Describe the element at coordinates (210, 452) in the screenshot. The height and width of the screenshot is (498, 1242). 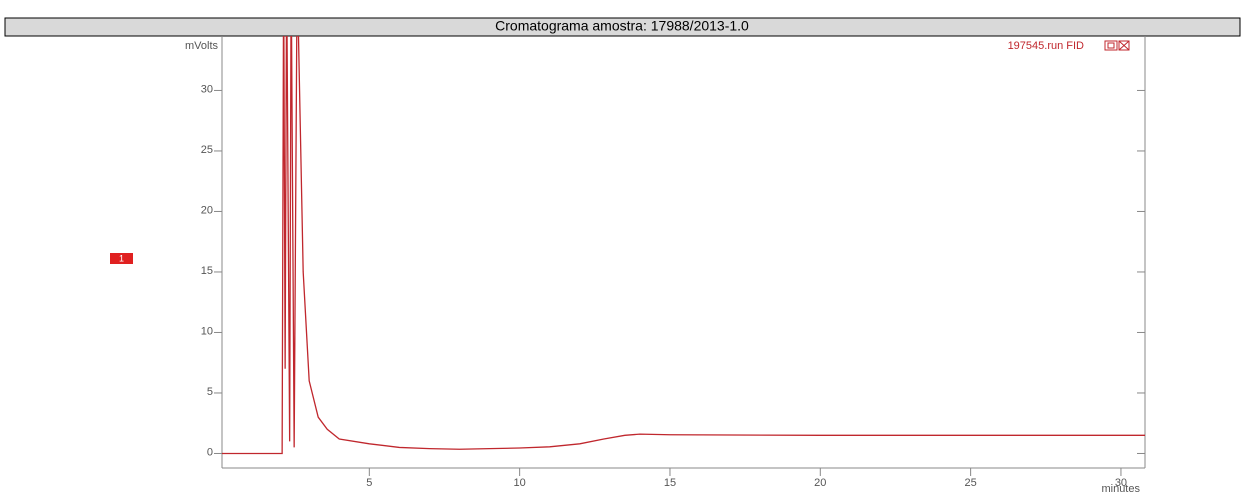
I see `y-tick-label: 0` at that location.